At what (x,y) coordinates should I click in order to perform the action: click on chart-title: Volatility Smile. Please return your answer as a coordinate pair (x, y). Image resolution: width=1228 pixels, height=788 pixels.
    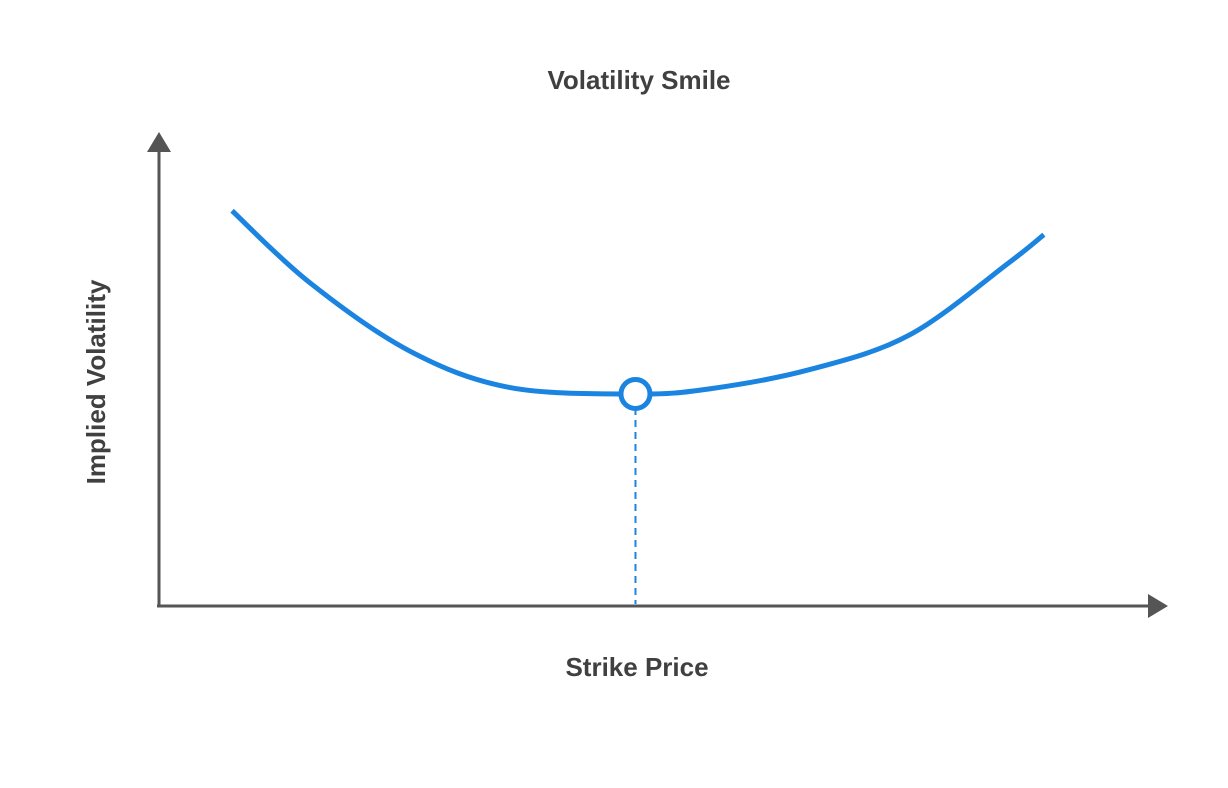
    Looking at the image, I should click on (638, 80).